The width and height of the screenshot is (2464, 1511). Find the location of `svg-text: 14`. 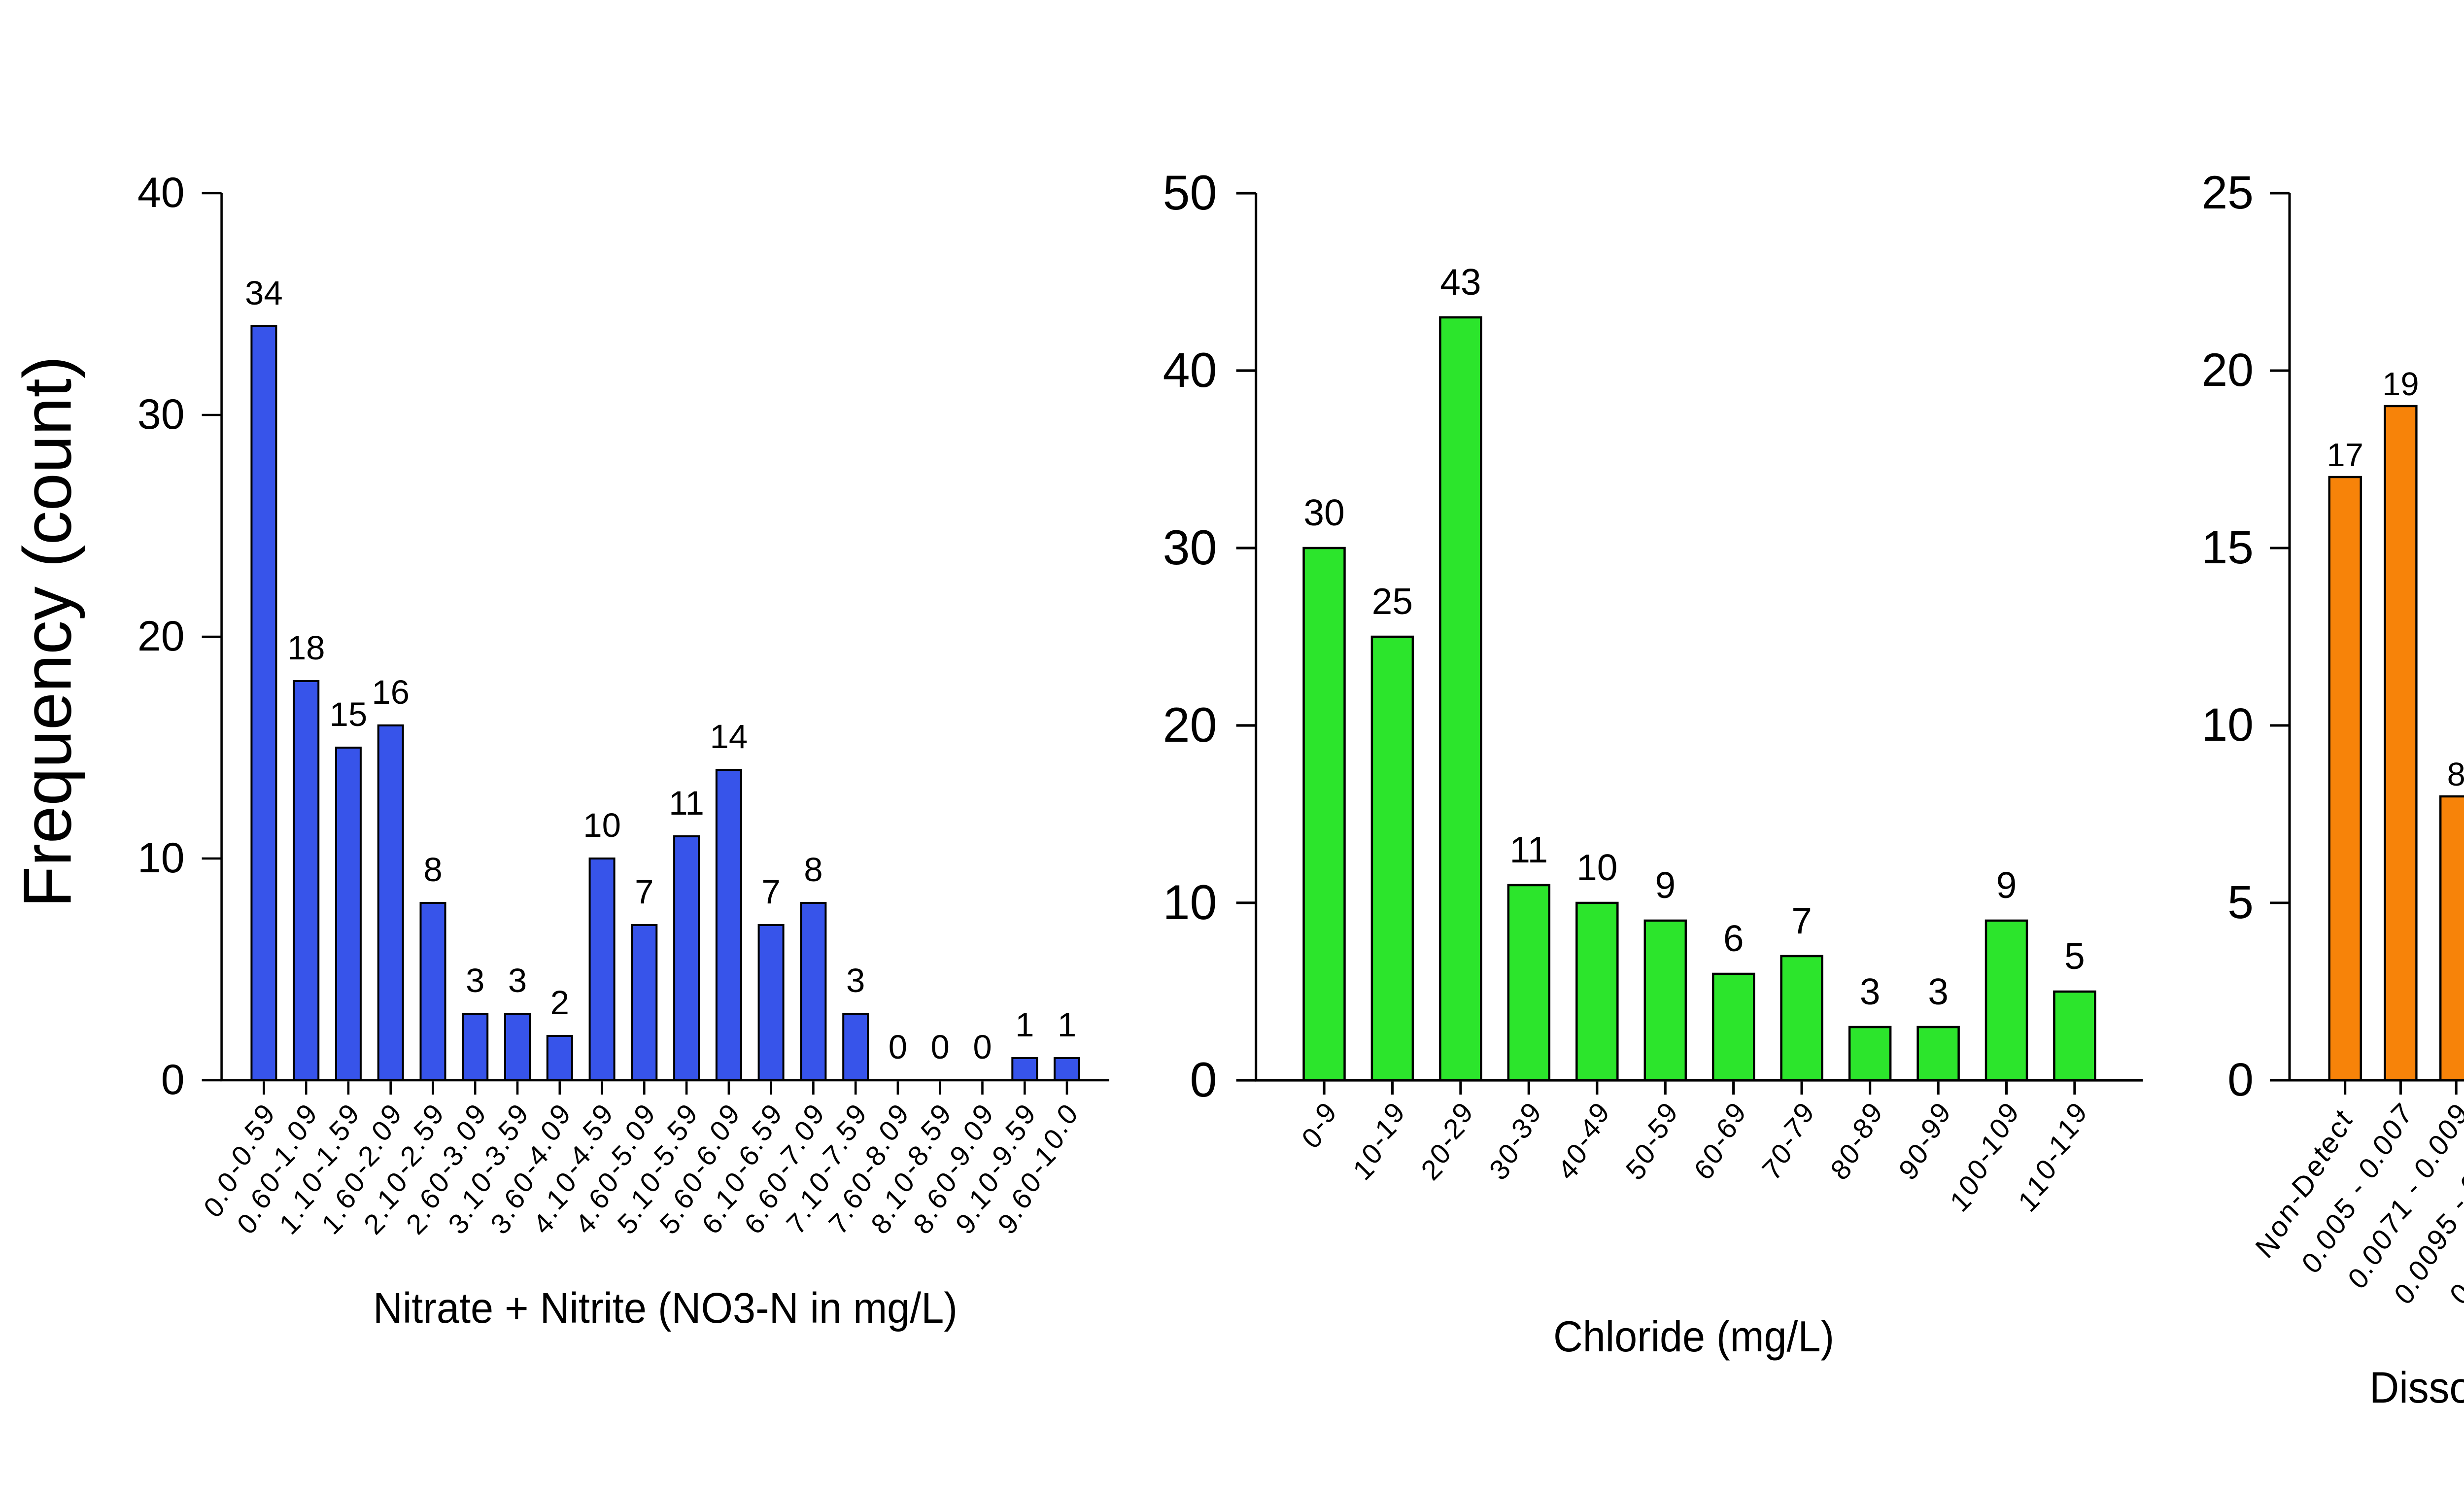

svg-text: 14 is located at coordinates (729, 737).